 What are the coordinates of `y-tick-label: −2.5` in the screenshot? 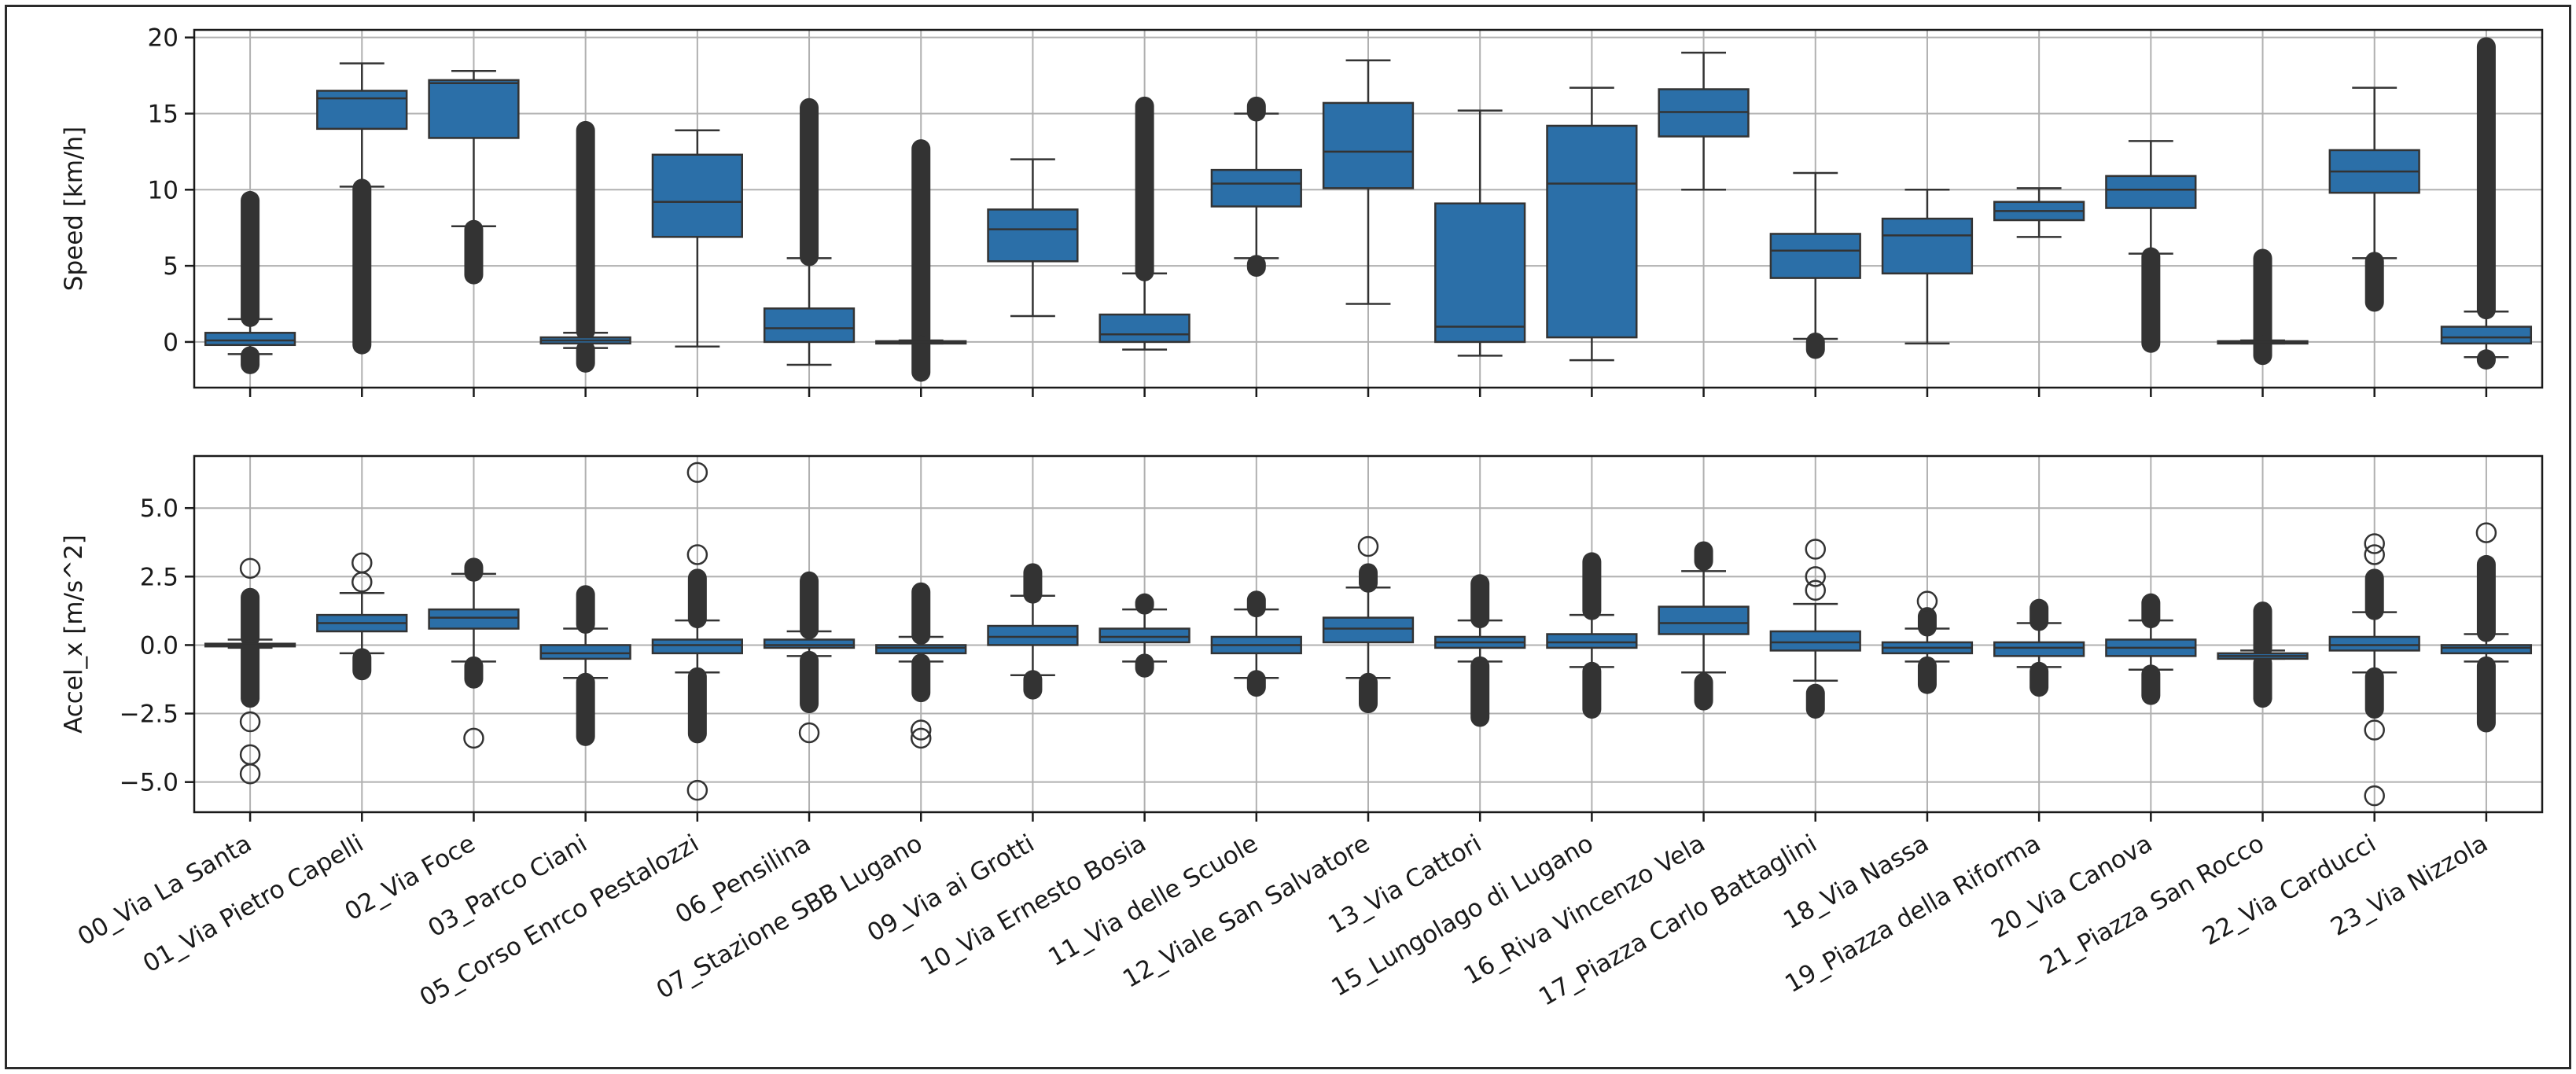 It's located at (149, 715).